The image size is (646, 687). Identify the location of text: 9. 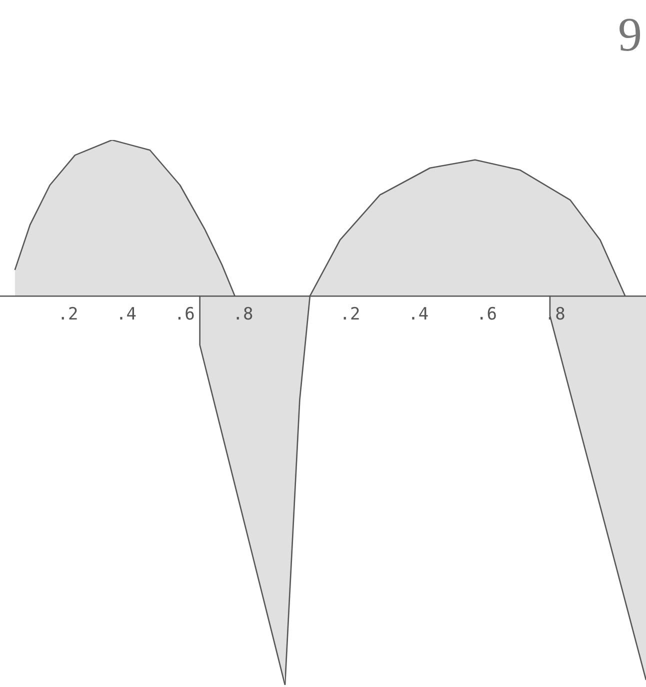
(630, 35).